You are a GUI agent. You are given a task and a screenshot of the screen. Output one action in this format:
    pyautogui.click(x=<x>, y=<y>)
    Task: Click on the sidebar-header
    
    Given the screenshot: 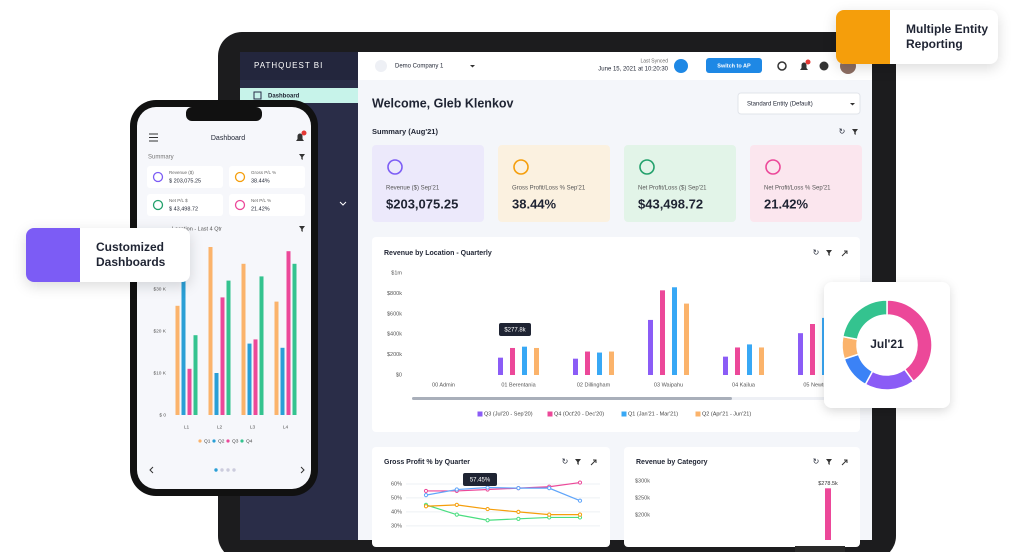 What is the action you would take?
    pyautogui.click(x=299, y=66)
    